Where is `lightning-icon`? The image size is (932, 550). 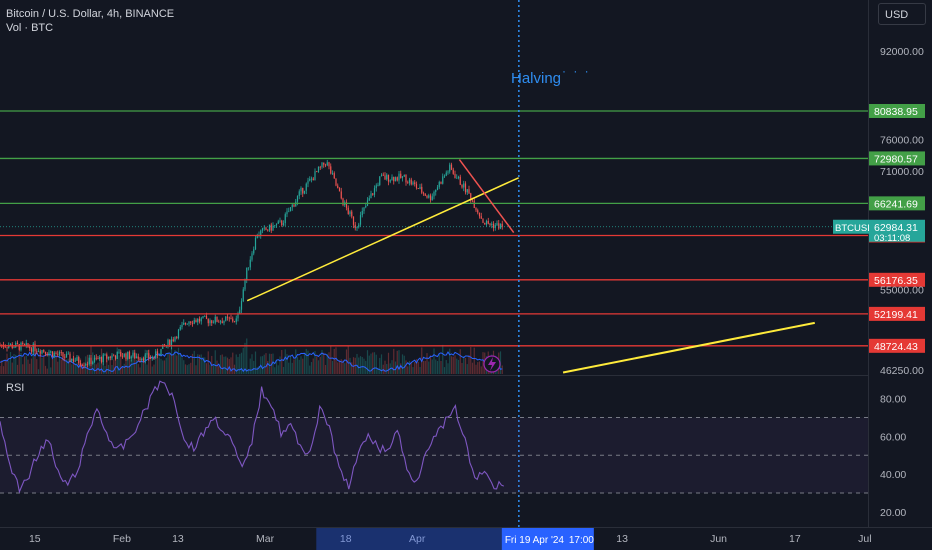 lightning-icon is located at coordinates (492, 364).